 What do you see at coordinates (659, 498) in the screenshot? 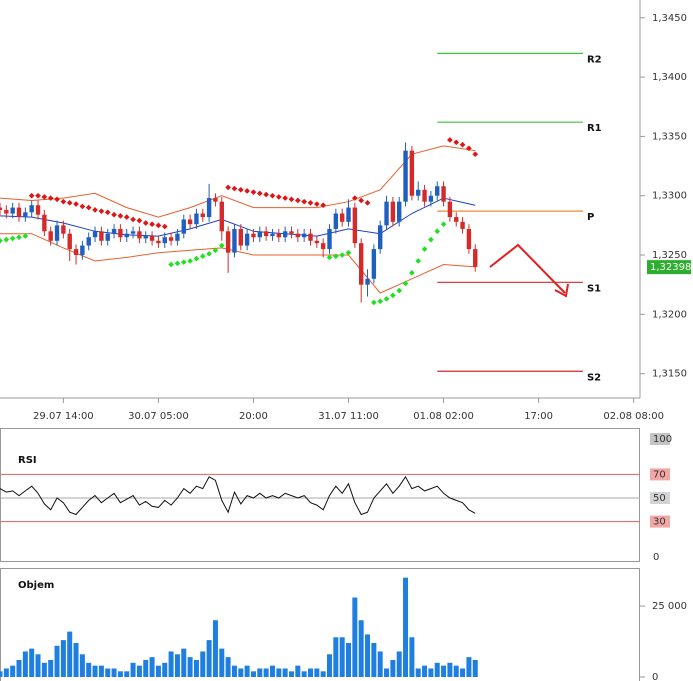
I see `y-tick-label: 50` at bounding box center [659, 498].